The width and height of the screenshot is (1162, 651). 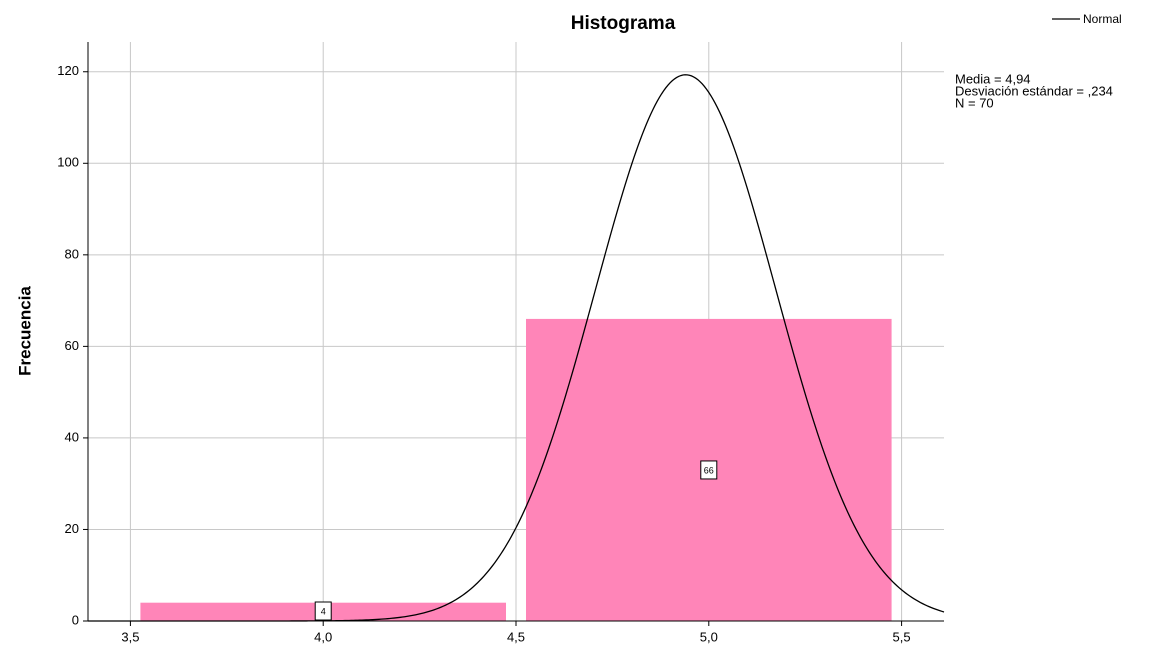 I want to click on x-tick-label: 5,0, so click(x=709, y=636).